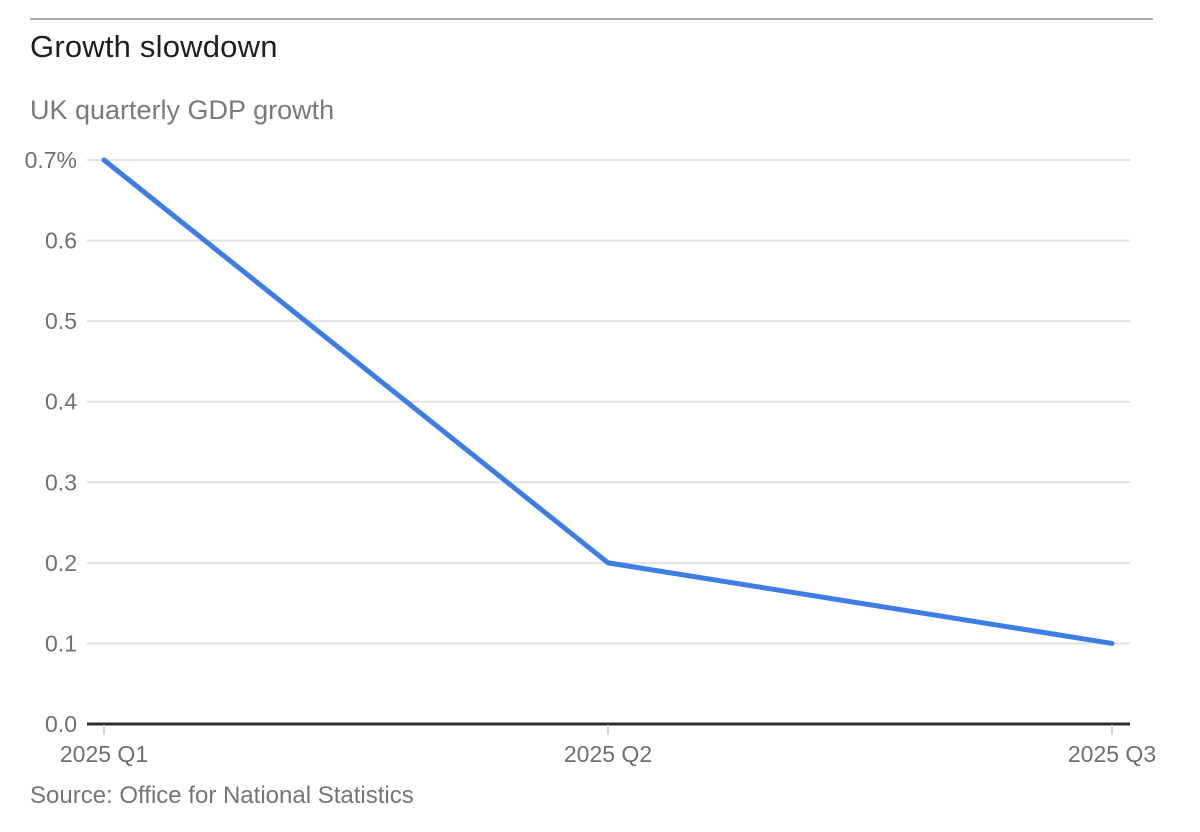 This screenshot has width=1200, height=832. Describe the element at coordinates (61, 402) in the screenshot. I see `y-axis-tick-label: 0.4` at that location.